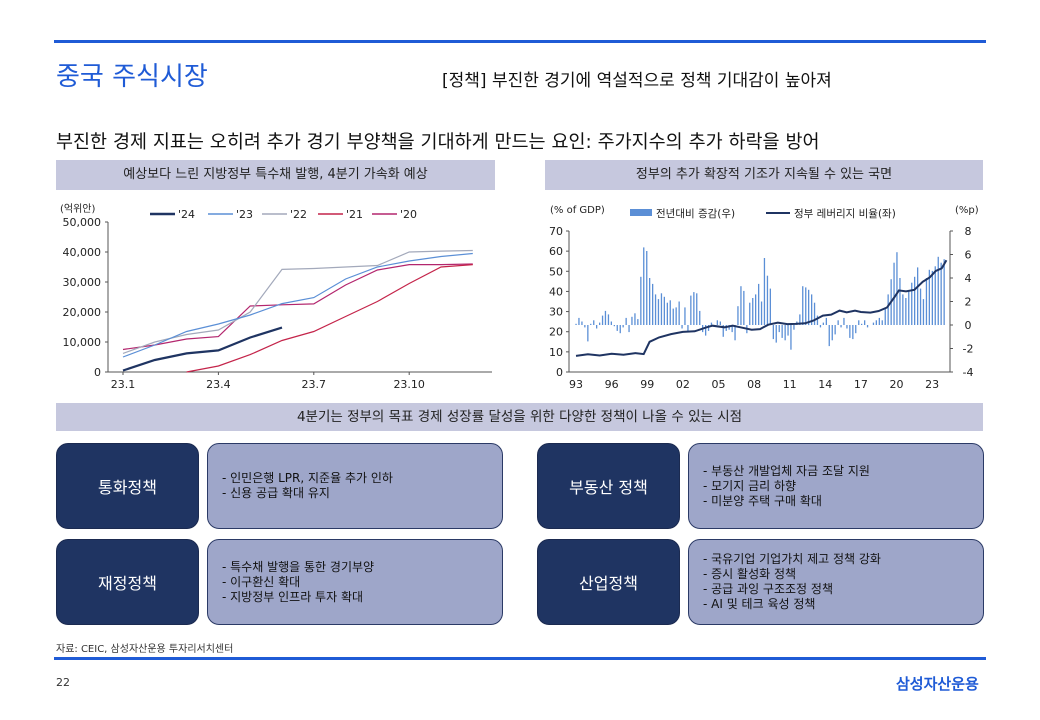  I want to click on y-tick-label: 20,000, so click(82, 312).